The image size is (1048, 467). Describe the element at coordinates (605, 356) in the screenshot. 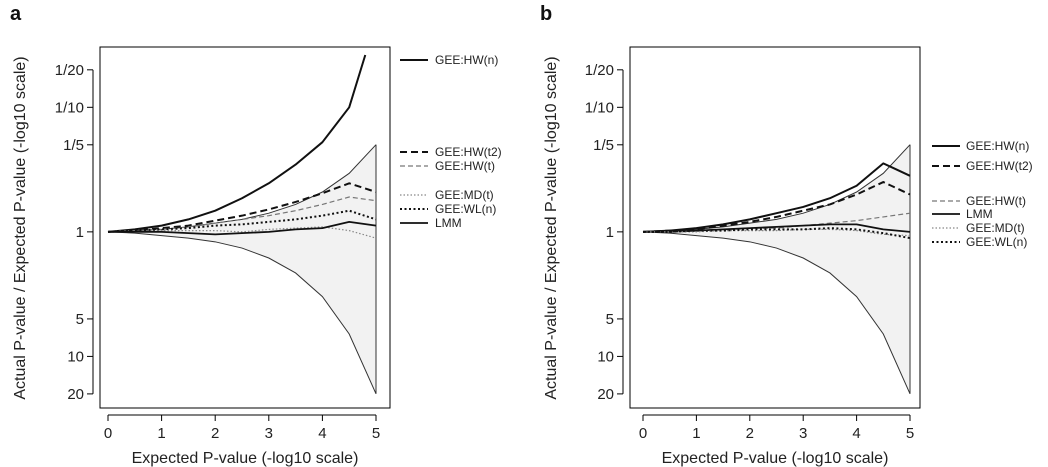

I see `y-tick-label-b: 10` at that location.